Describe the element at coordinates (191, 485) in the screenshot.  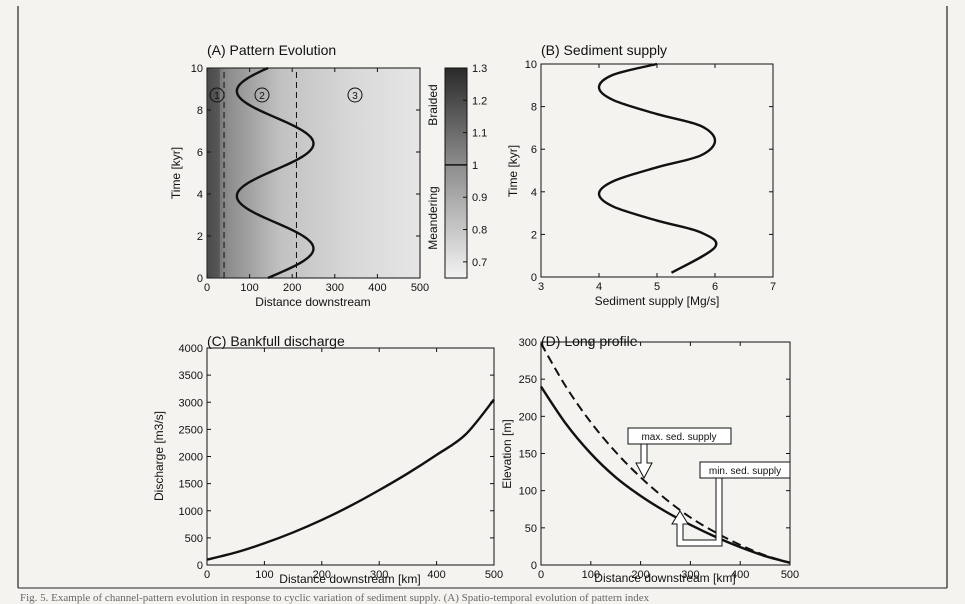
I see `y-tick-label: 1500` at that location.